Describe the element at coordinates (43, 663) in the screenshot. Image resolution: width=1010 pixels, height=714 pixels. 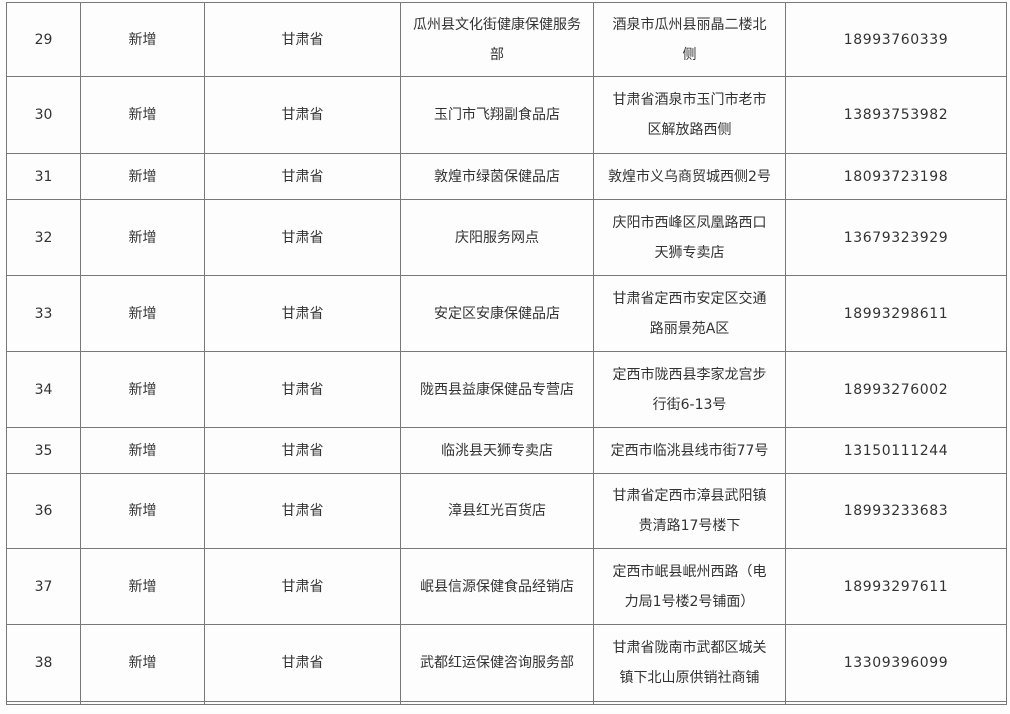
I see `cell-row-number: 38` at that location.